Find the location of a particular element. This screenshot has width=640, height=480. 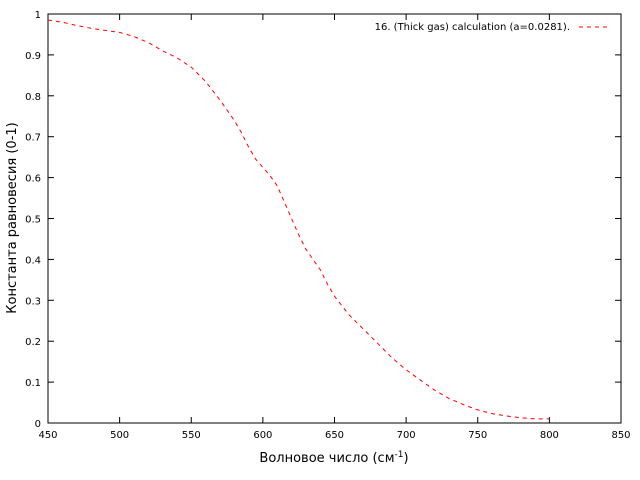

y-tick-label: 0.4 is located at coordinates (33, 260).